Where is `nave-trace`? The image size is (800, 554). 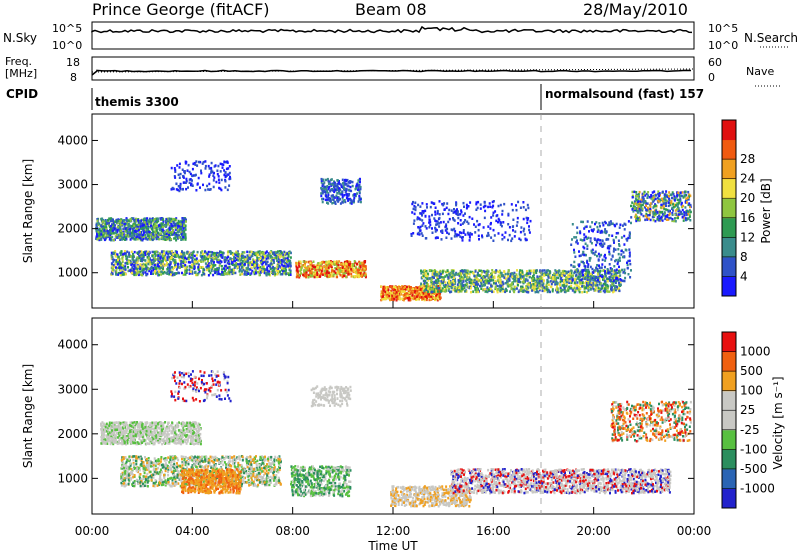
nave-trace is located at coordinates (393, 70).